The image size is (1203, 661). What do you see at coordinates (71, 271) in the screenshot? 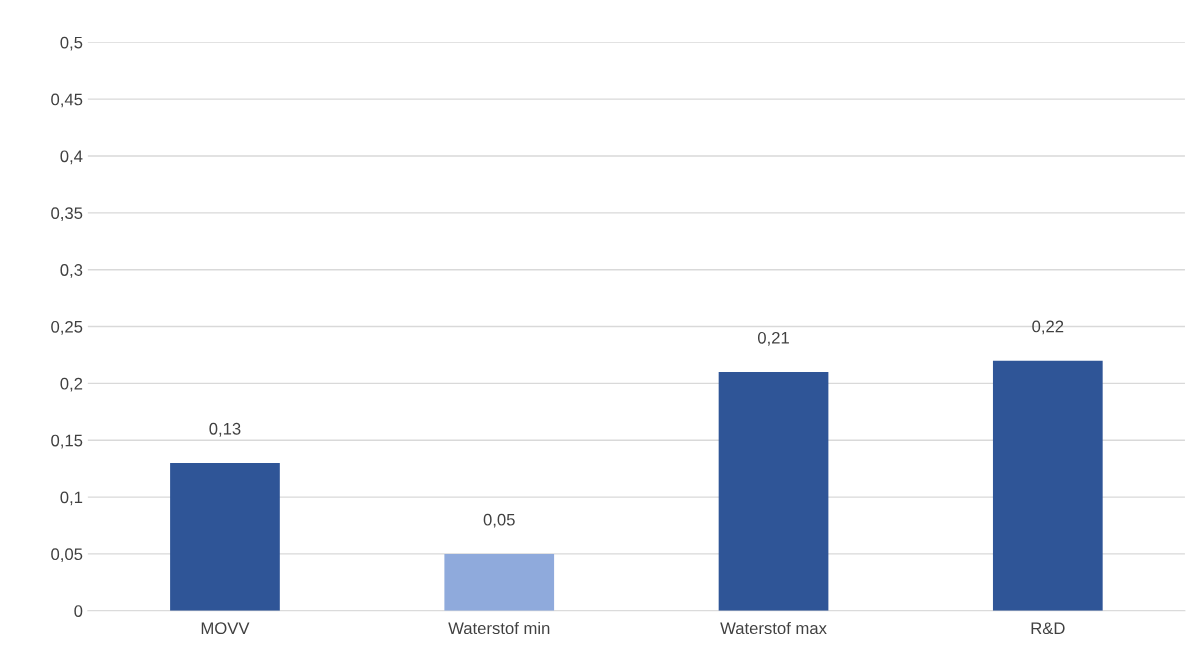
I see `y-tick-label: 0,3` at bounding box center [71, 271].